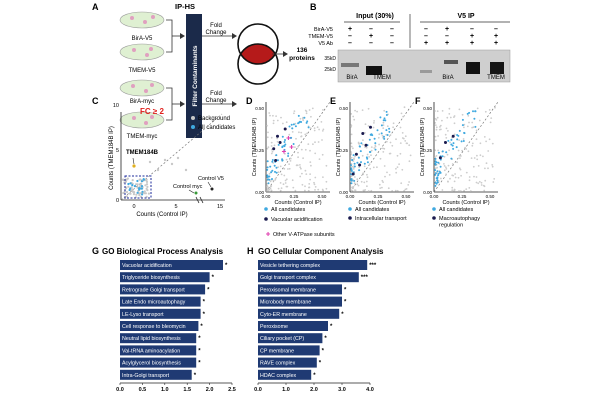  I want to click on d-vatpase-marker: ✚, so click(291, 147).